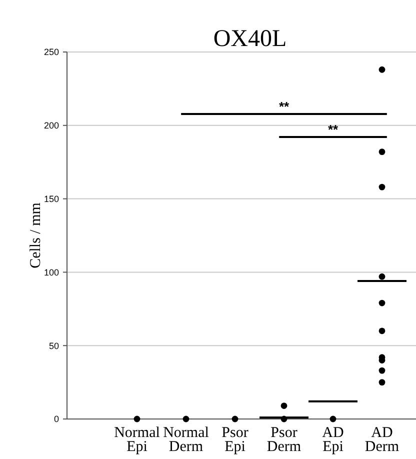 The image size is (416, 459). Describe the element at coordinates (235, 440) in the screenshot. I see `x-tick-label: Psor Epi` at that location.